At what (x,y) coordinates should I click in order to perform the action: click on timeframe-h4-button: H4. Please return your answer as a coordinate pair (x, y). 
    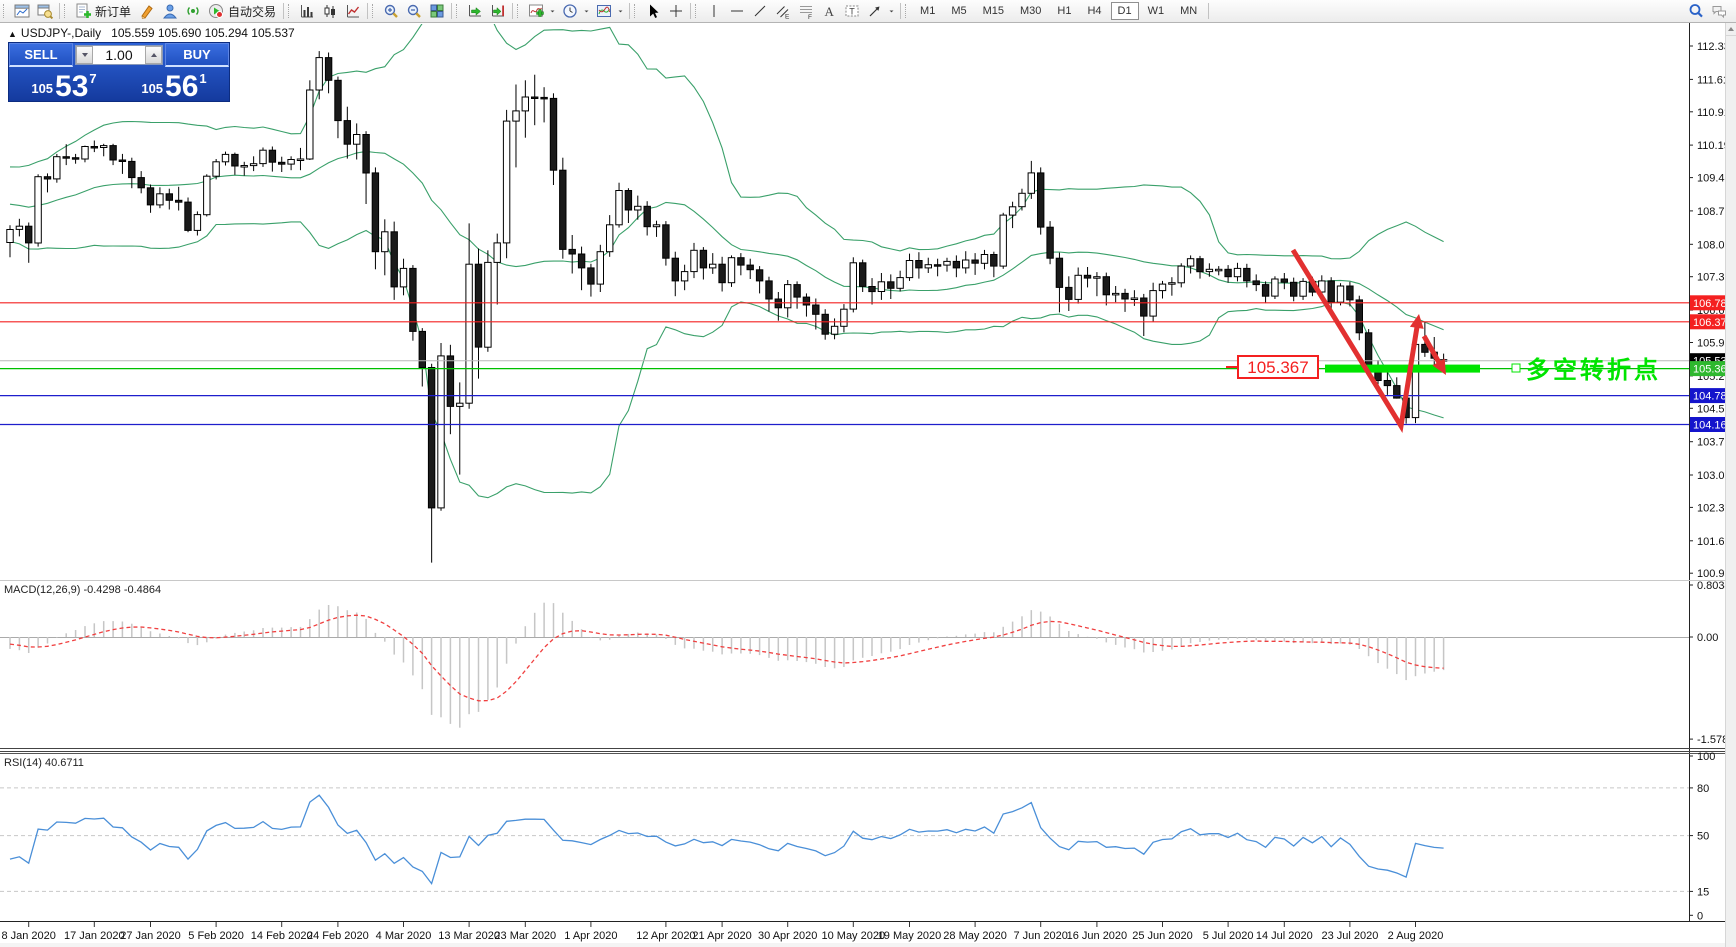
    Looking at the image, I should click on (1094, 11).